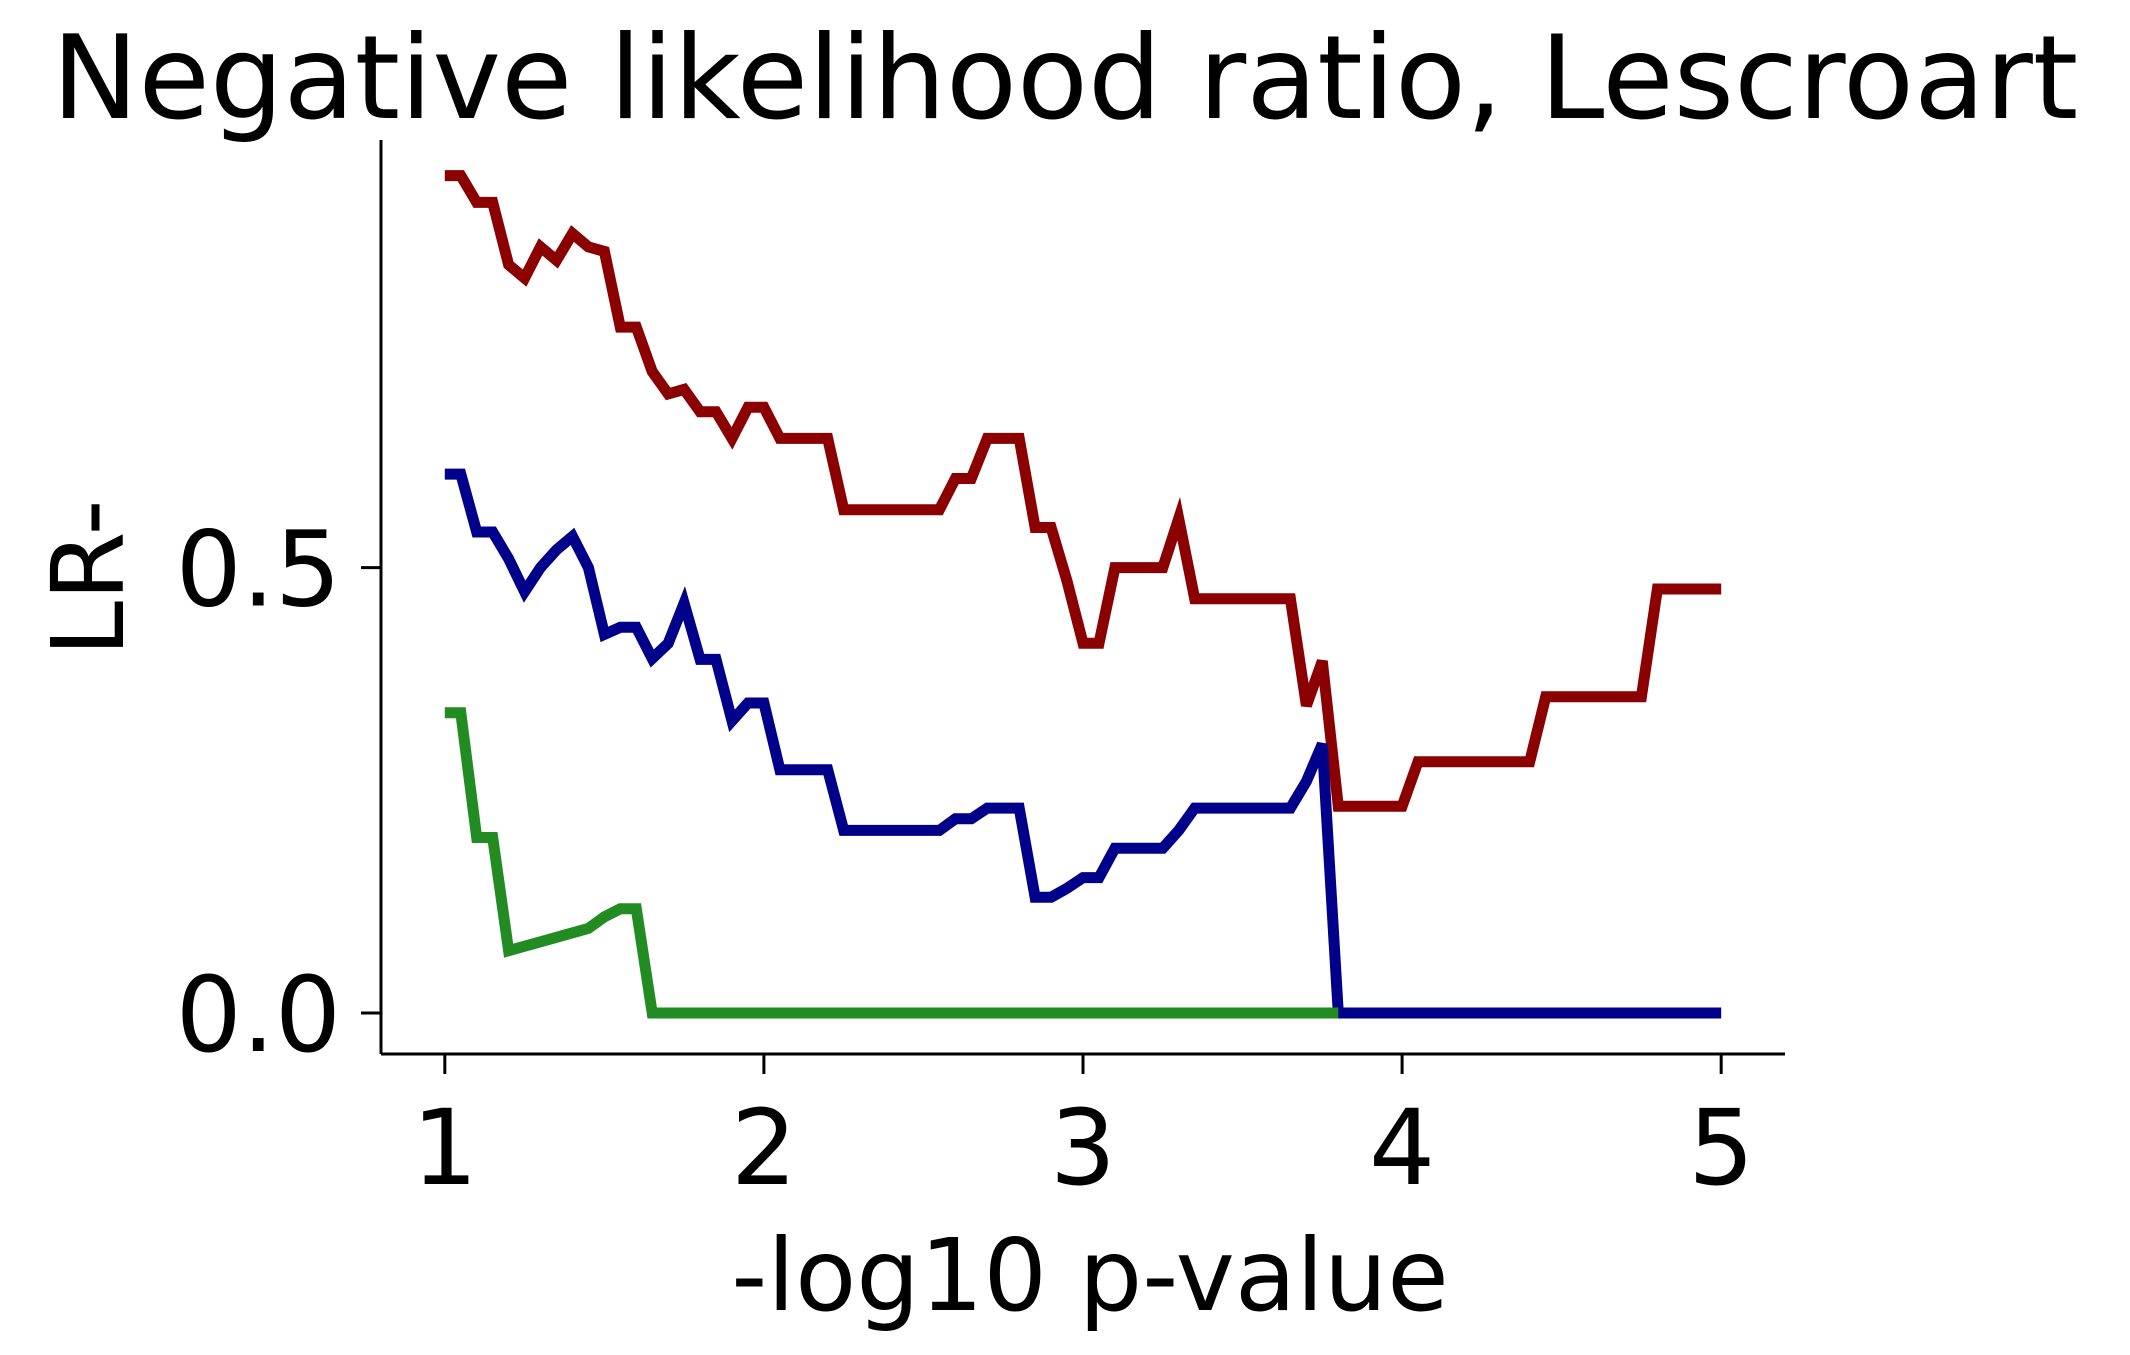  What do you see at coordinates (1090, 1275) in the screenshot?
I see `x-axis-label: -log10 p-value` at bounding box center [1090, 1275].